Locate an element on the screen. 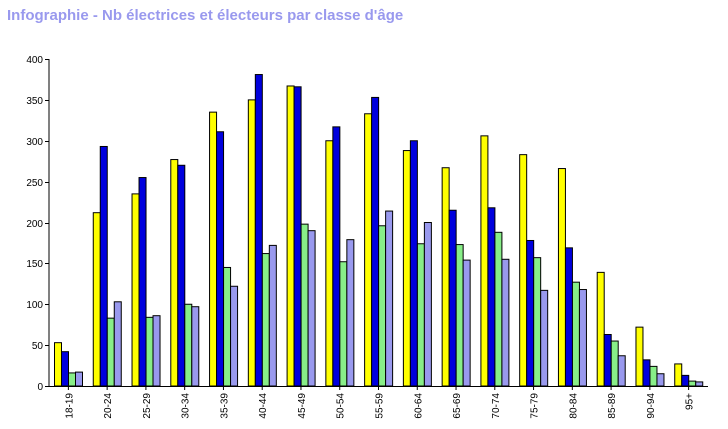 The width and height of the screenshot is (728, 429). x-tick-label: 35-39 is located at coordinates (224, 406).